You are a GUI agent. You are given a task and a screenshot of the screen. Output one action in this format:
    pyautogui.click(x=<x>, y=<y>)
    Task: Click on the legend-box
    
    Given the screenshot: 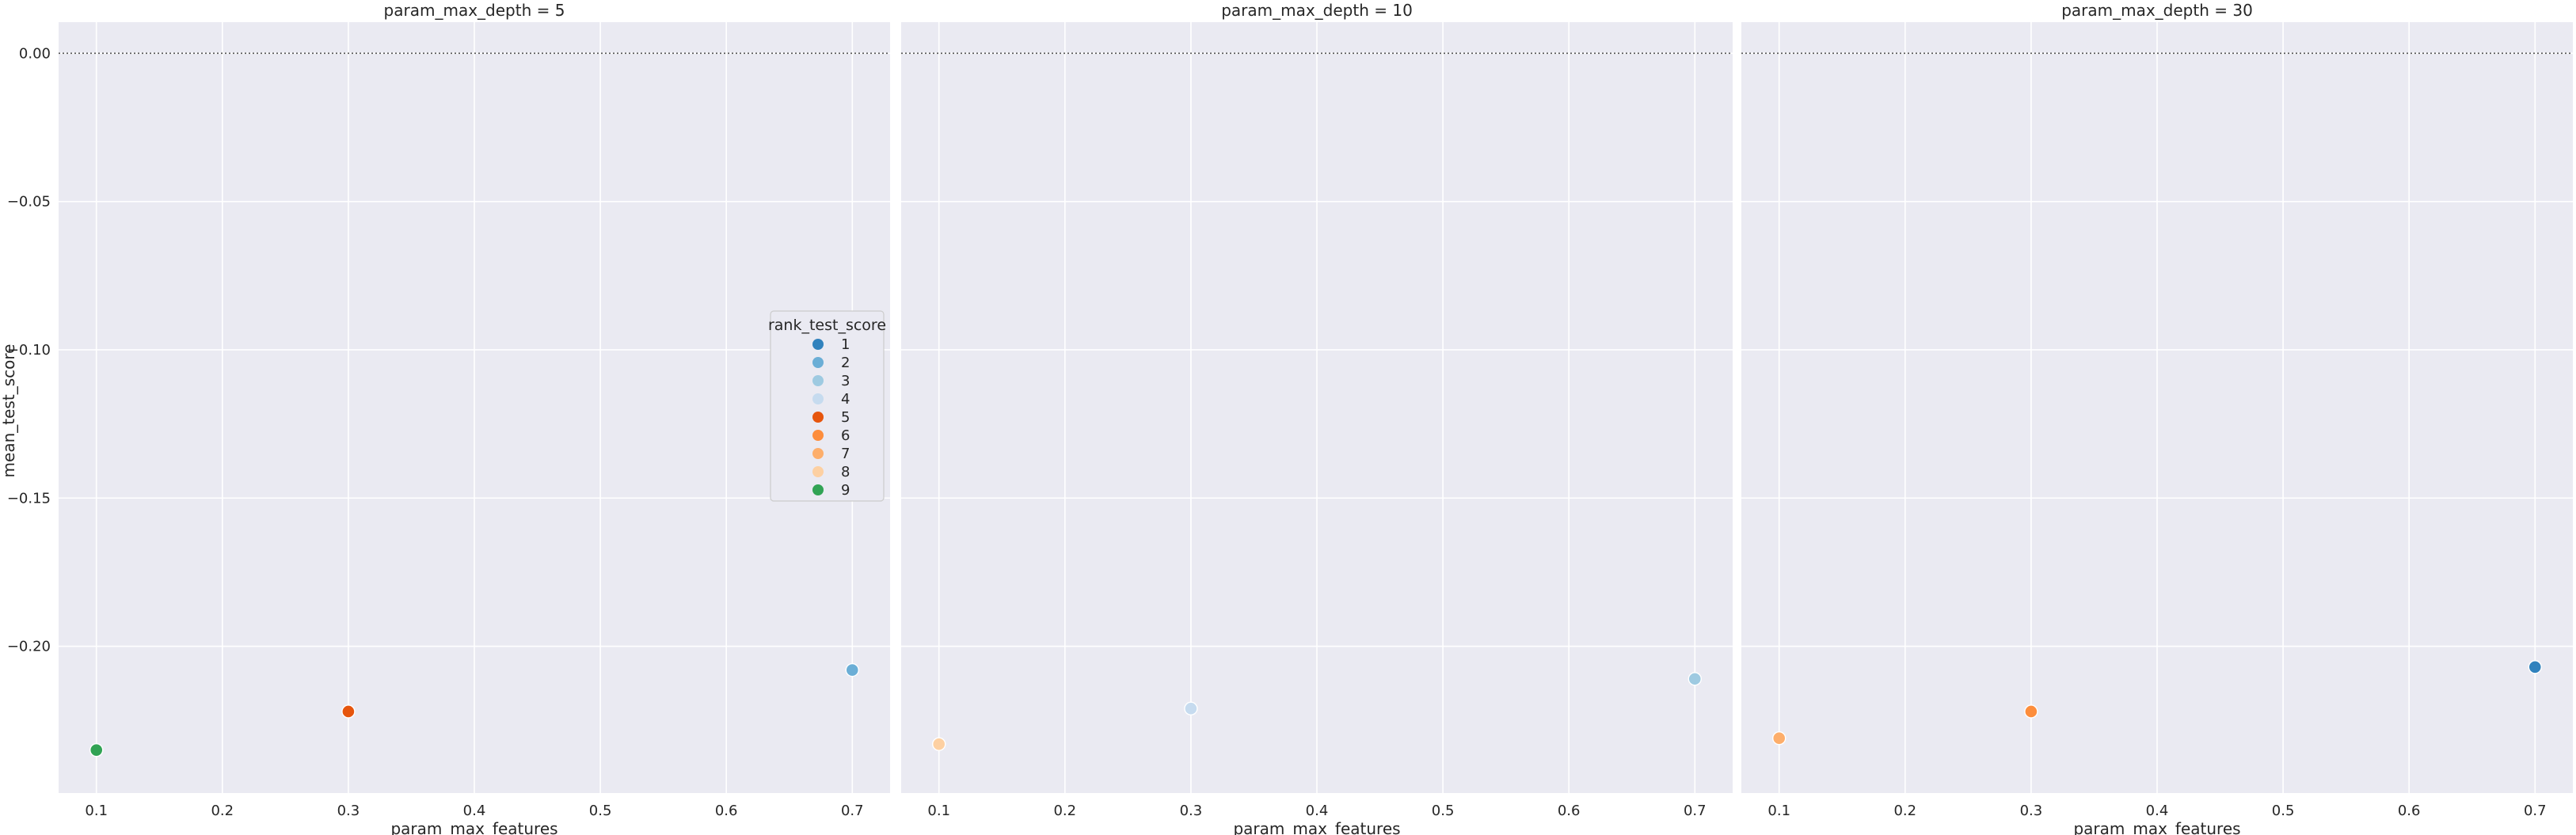 What is the action you would take?
    pyautogui.click(x=827, y=406)
    